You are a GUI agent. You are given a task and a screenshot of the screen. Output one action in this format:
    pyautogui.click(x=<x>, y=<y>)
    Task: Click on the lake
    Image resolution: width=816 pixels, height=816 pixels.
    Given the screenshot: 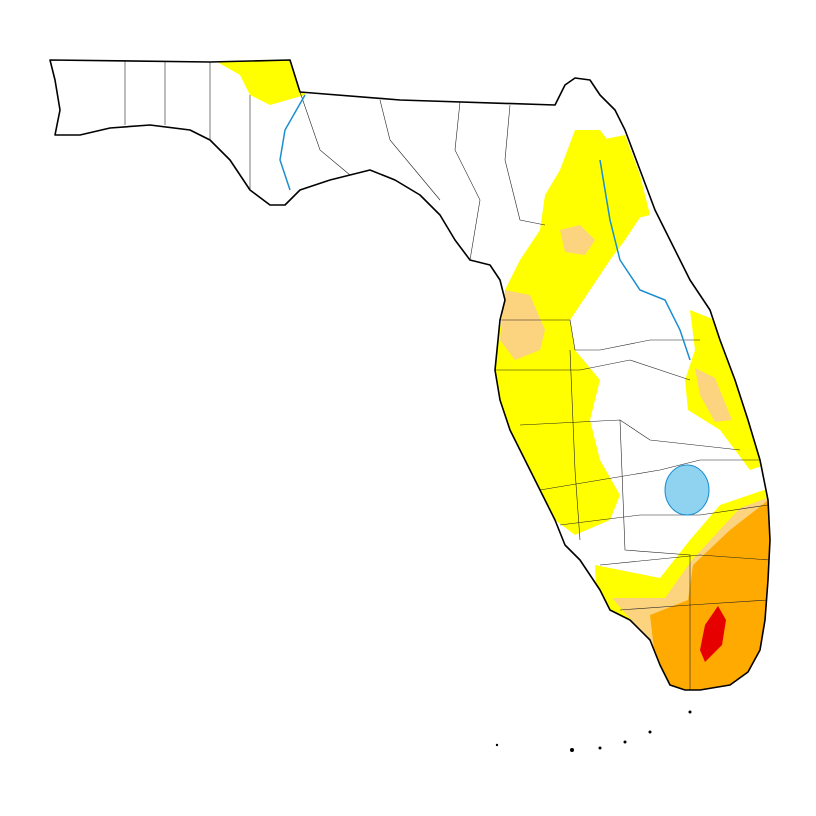 What is the action you would take?
    pyautogui.click(x=687, y=490)
    